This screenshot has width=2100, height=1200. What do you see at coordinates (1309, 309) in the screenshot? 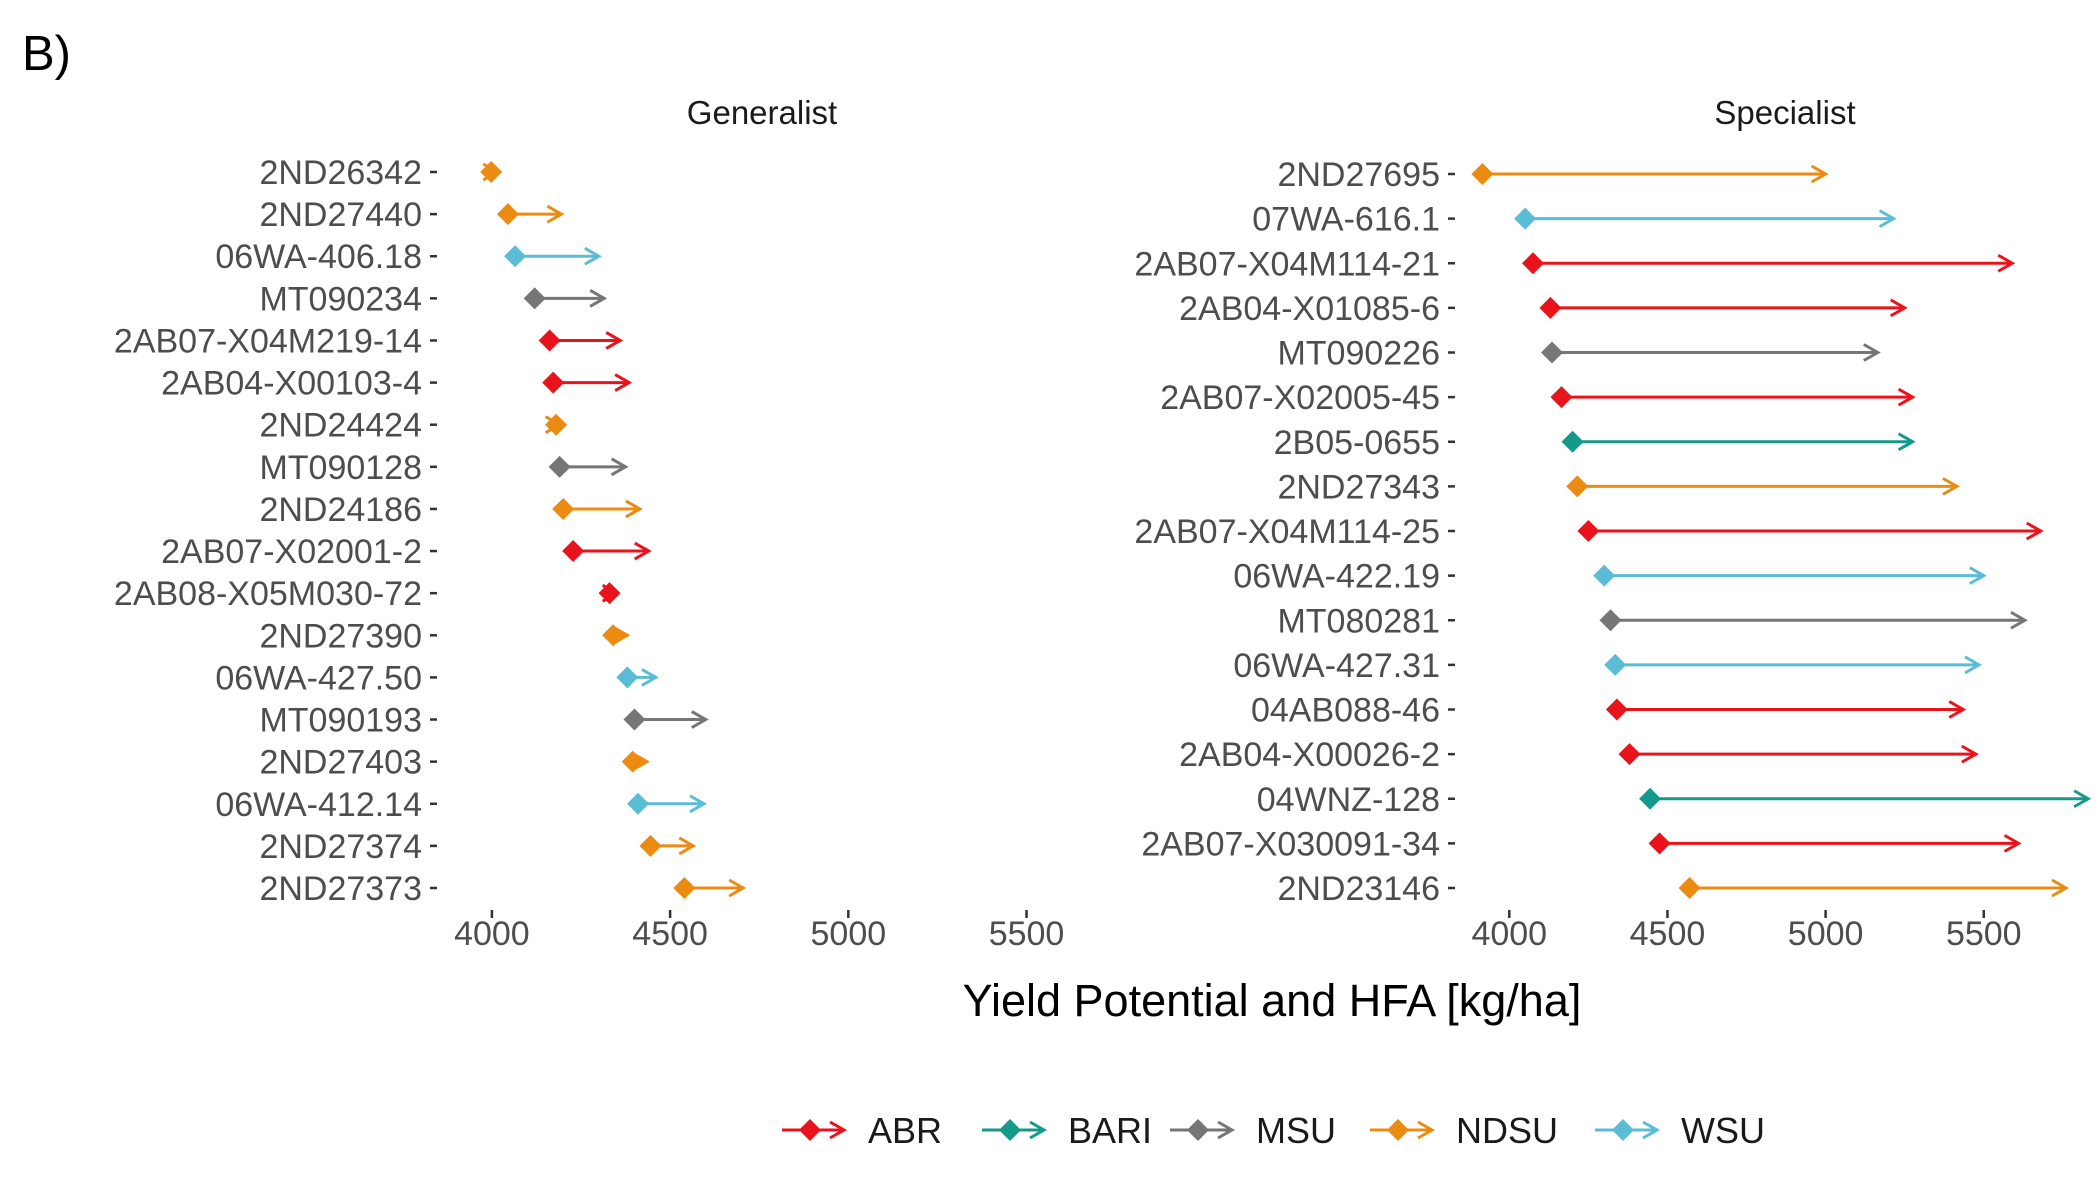
I see `y-tick-label-2ab04-x01085-6: 2AB04-X01085-6` at bounding box center [1309, 309].